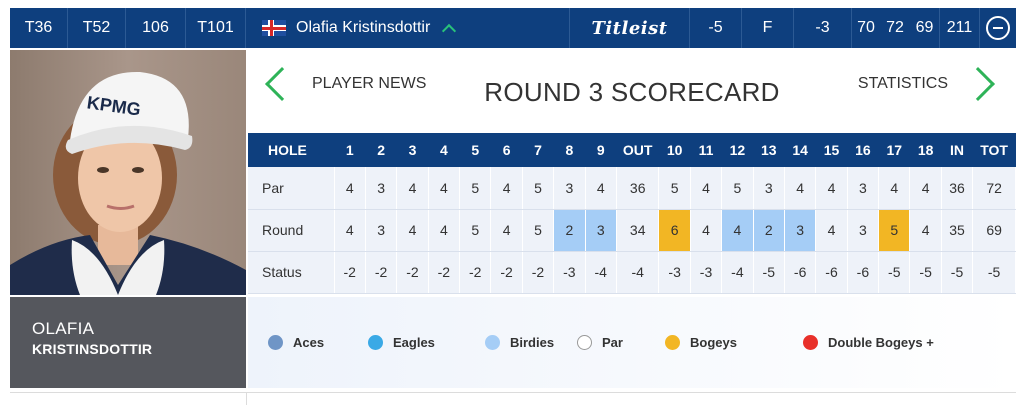 The height and width of the screenshot is (405, 1024). What do you see at coordinates (274, 28) in the screenshot?
I see `iceland-flag-icon` at bounding box center [274, 28].